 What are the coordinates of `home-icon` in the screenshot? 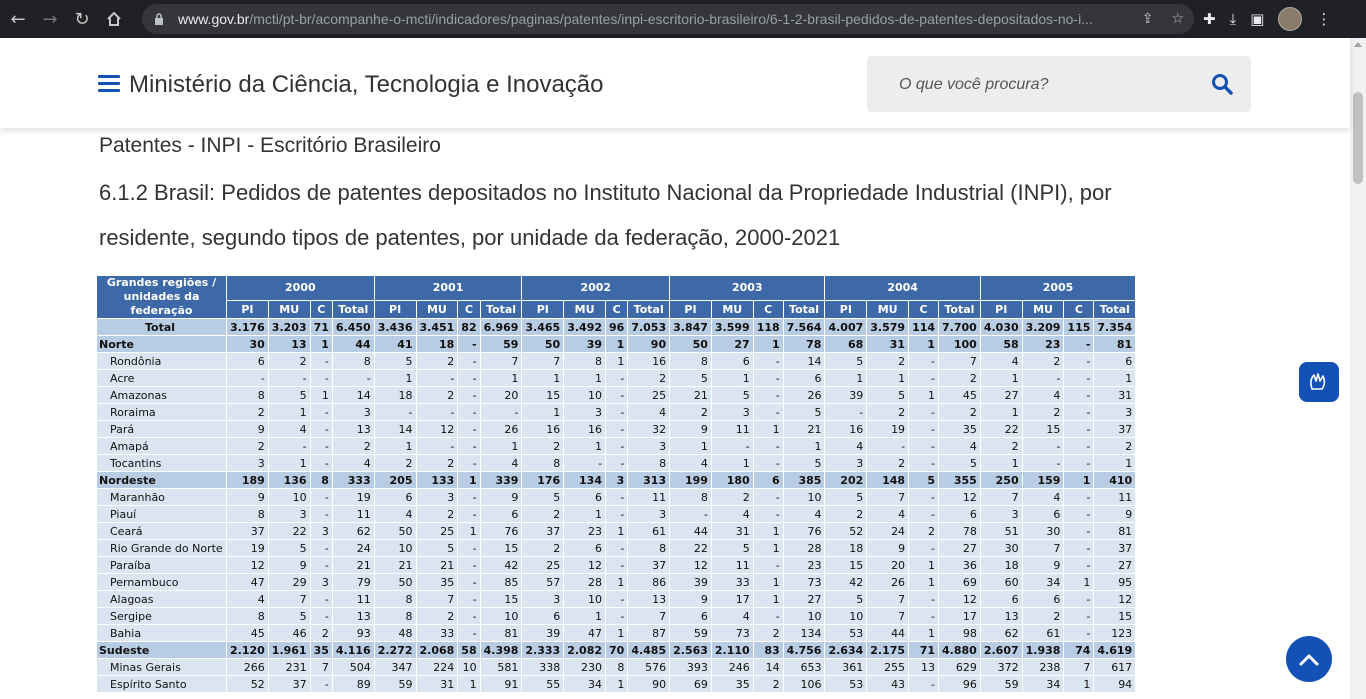 It's located at (114, 19).